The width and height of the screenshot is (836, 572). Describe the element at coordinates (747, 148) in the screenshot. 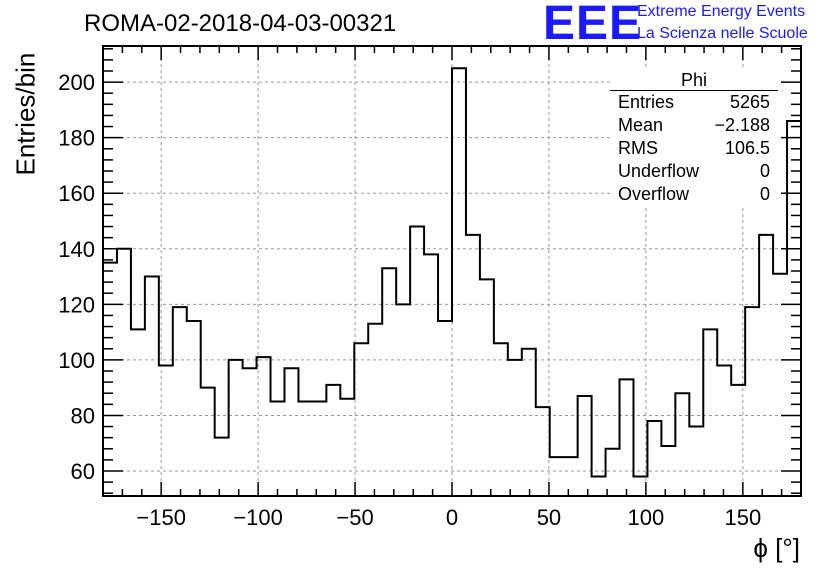

I see `stats-value: 106.5` at that location.